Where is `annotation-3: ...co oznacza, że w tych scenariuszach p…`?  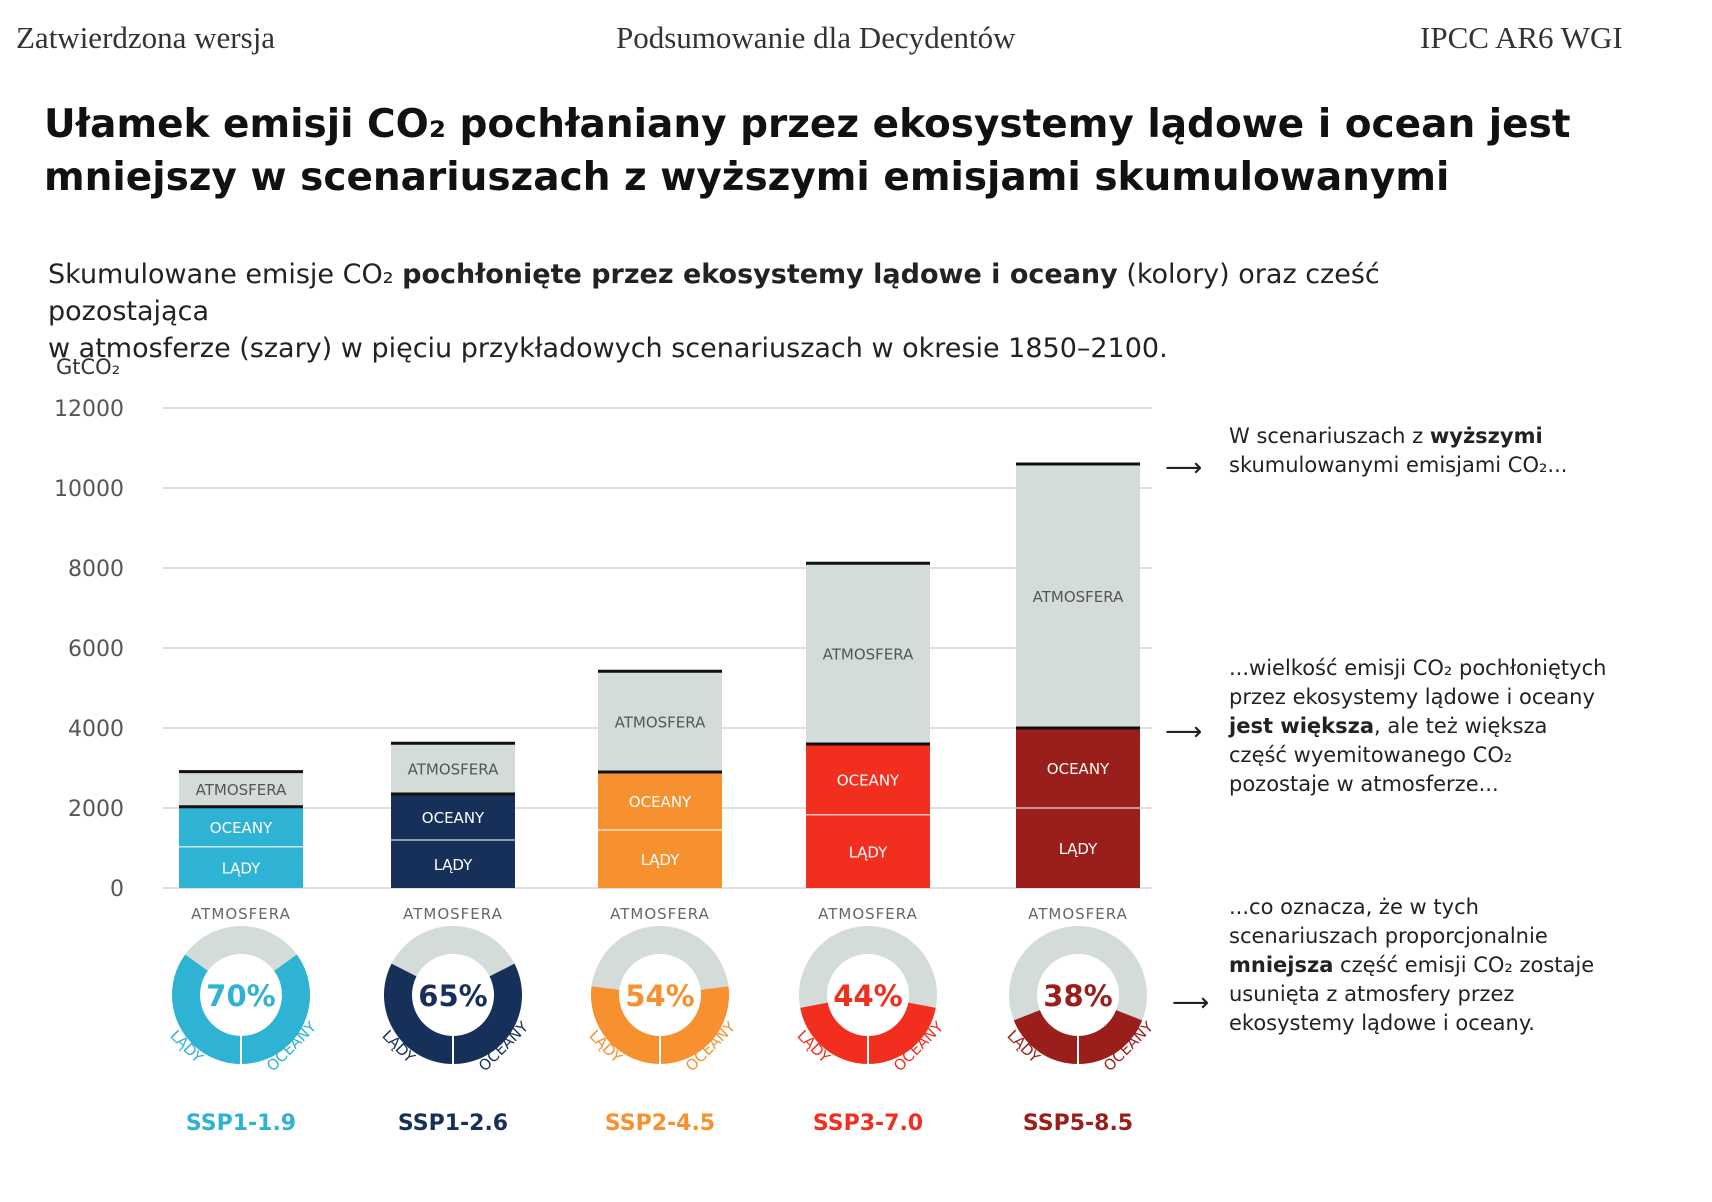
annotation-3: ...co oznacza, że w tych scenariuszach p… is located at coordinates (1429, 965).